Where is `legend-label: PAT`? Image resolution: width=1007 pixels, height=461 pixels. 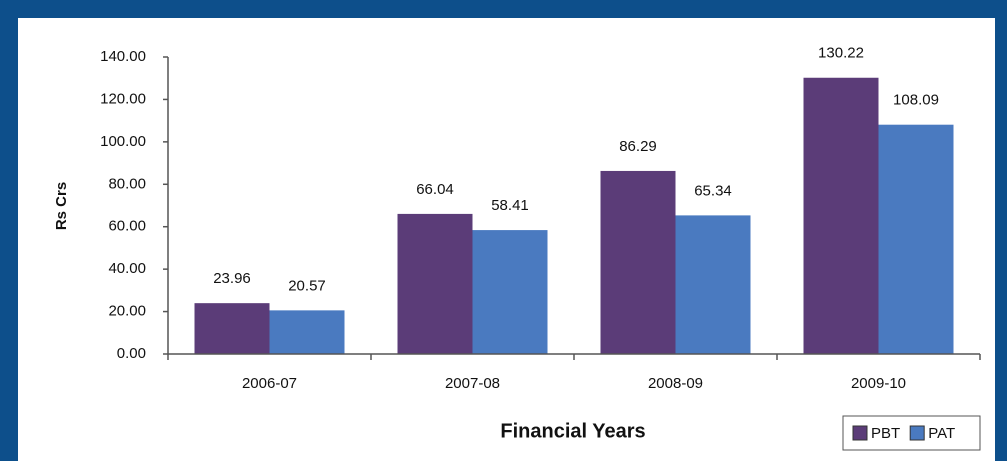
legend-label: PAT is located at coordinates (941, 433).